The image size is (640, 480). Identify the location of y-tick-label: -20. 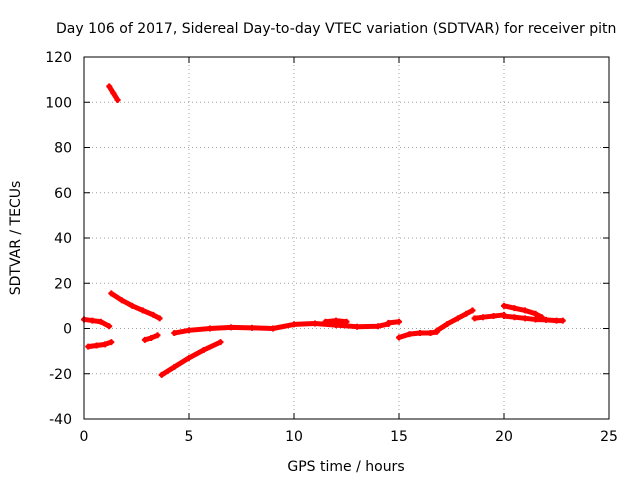
(60, 375).